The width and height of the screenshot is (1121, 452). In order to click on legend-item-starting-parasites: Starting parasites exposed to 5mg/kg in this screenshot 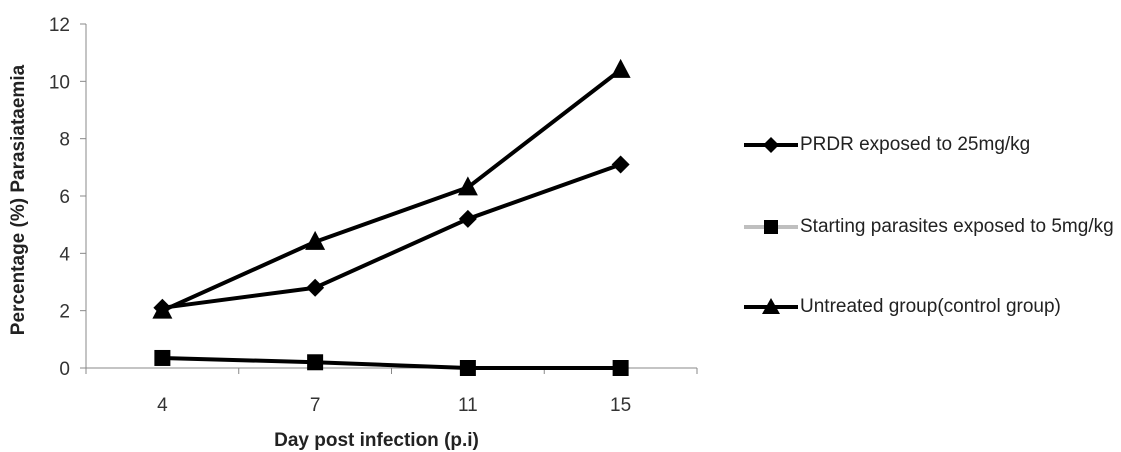, I will do `click(930, 228)`.